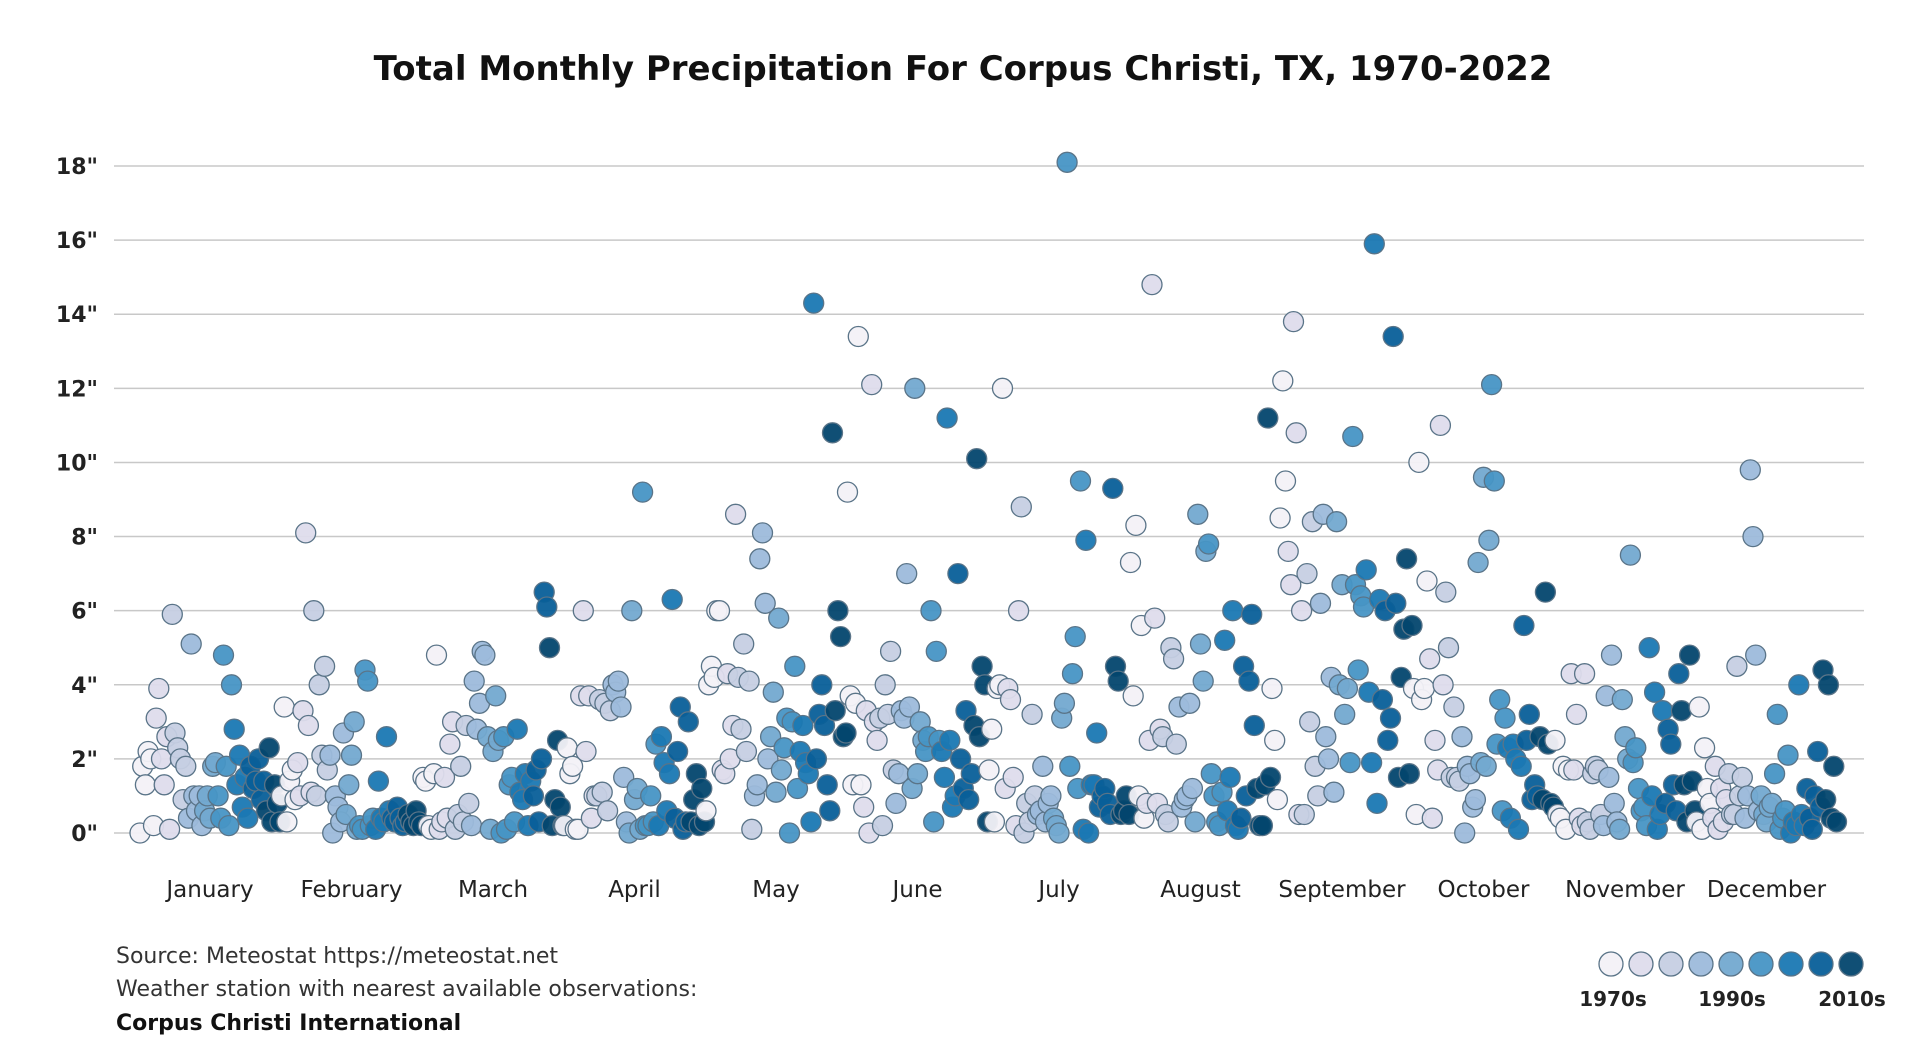 This screenshot has width=1919, height=1059. What do you see at coordinates (1767, 890) in the screenshot?
I see `month-label: December` at bounding box center [1767, 890].